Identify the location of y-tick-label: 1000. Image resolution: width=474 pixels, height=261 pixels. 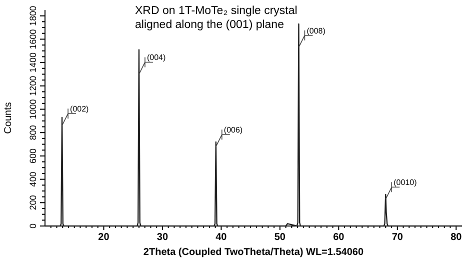
(33, 109).